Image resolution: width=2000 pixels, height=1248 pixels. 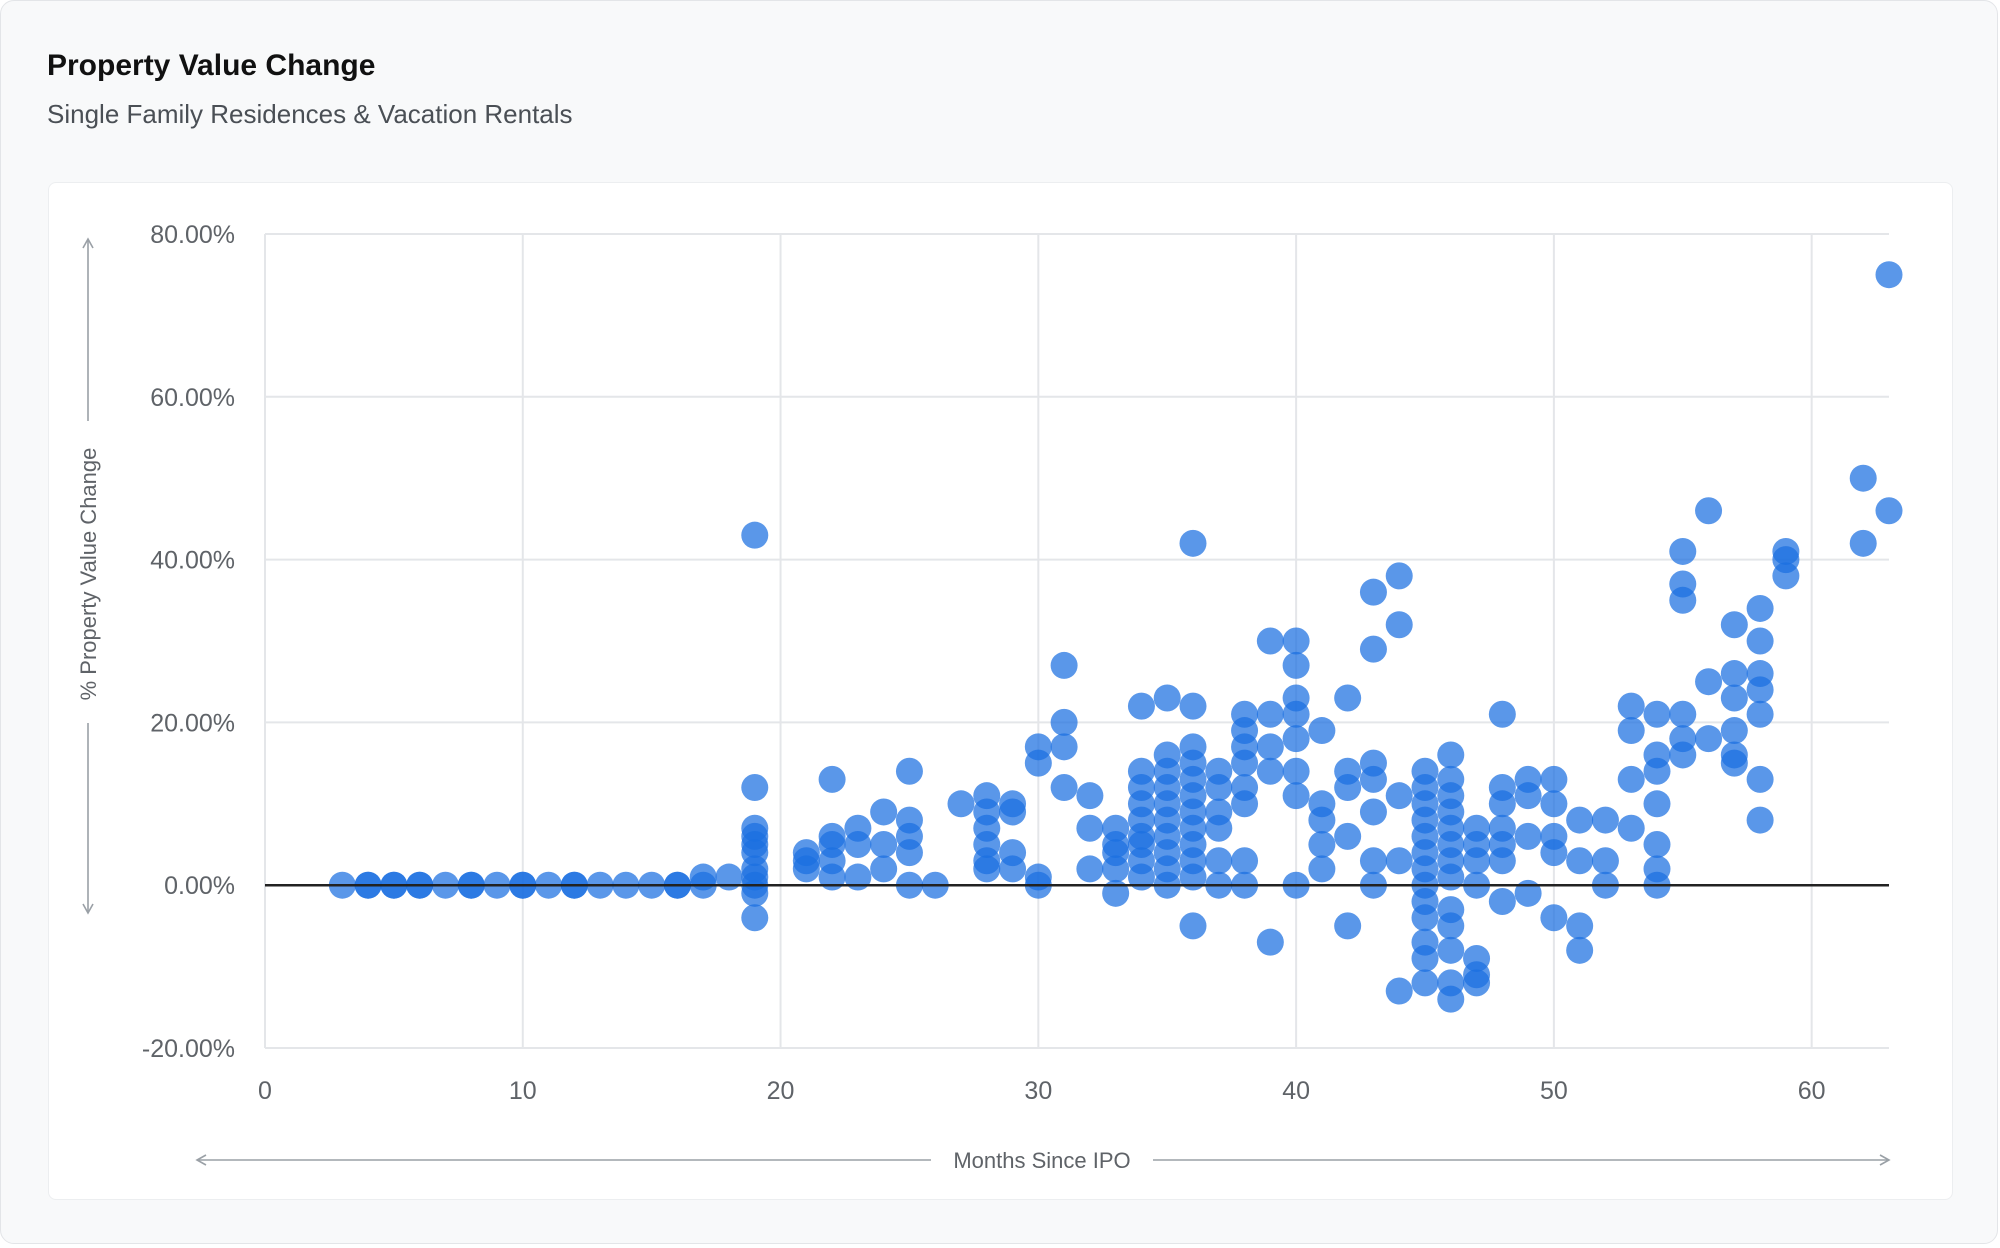 I want to click on x-tick-label: 30, so click(x=1038, y=1091).